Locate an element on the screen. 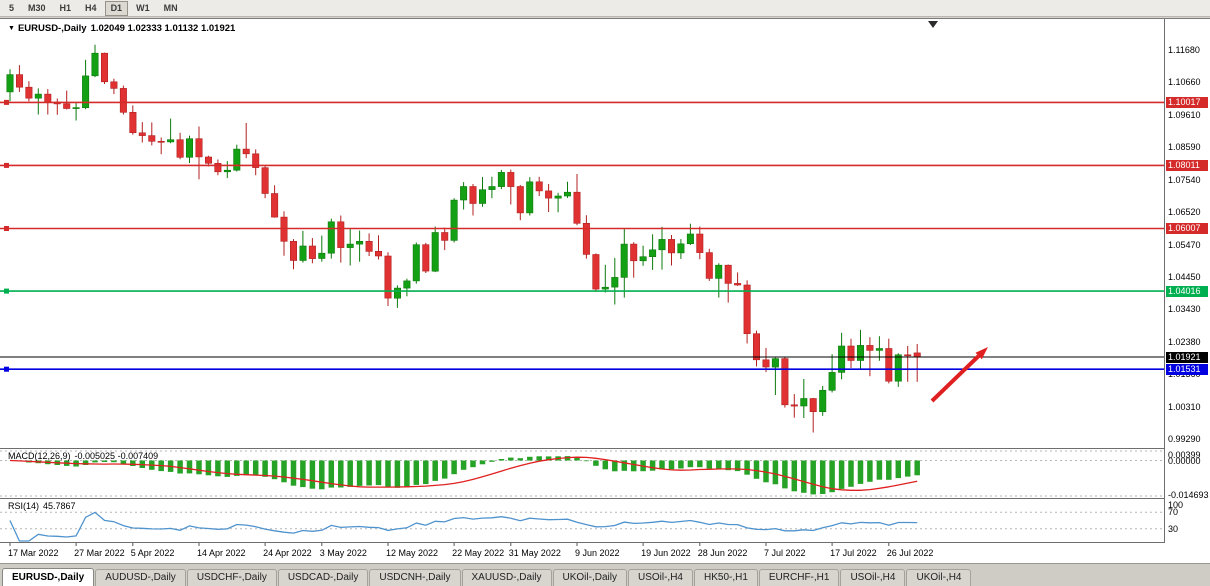  price-axis-tick-label: 1.09610 is located at coordinates (1184, 114).